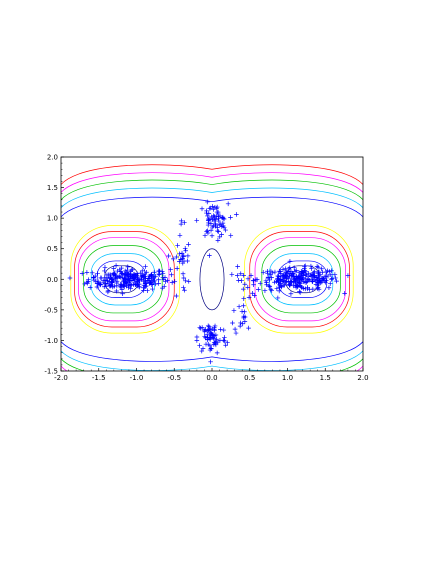  I want to click on y-tick-label: 2.0, so click(52, 158).